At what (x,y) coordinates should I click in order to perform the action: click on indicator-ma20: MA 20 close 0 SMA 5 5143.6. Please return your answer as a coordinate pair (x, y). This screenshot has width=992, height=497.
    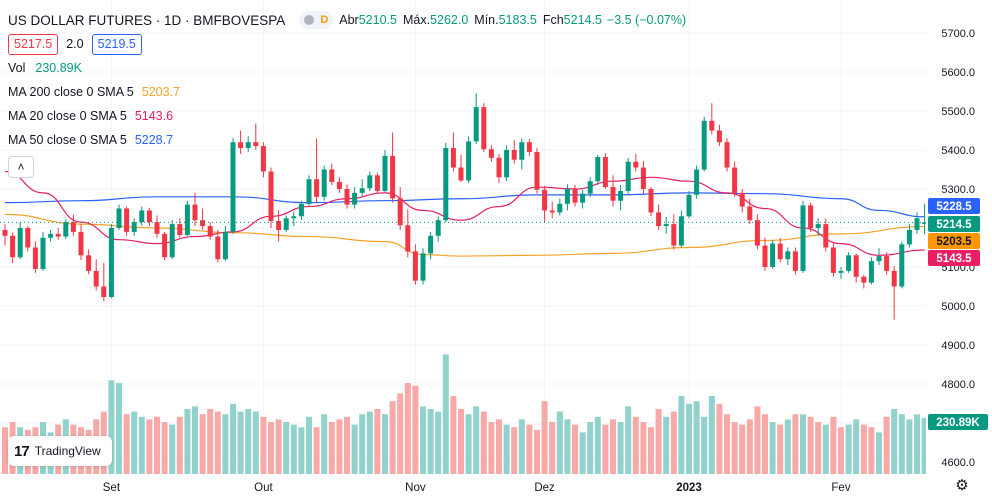
    Looking at the image, I should click on (91, 116).